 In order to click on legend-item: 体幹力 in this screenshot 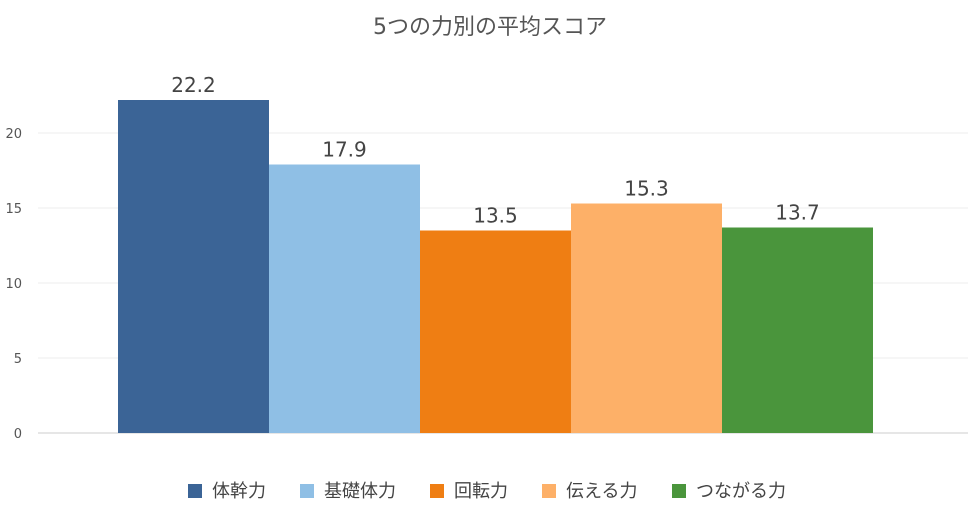, I will do `click(227, 491)`.